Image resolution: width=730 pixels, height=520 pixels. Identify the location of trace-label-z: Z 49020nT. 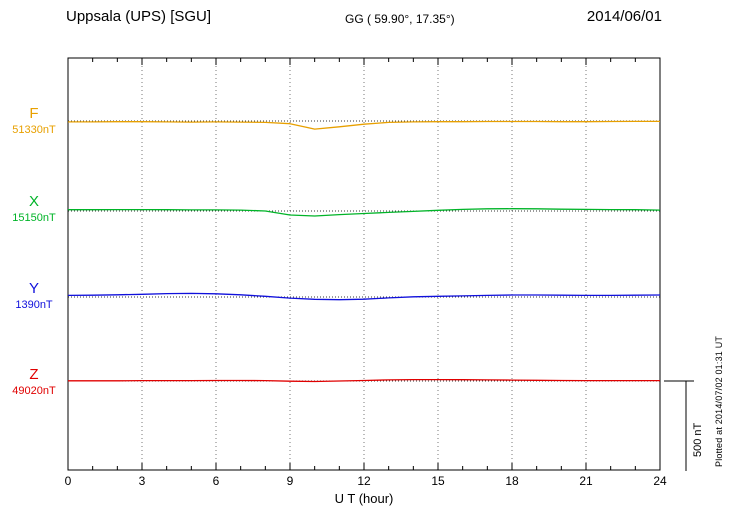
(34, 382).